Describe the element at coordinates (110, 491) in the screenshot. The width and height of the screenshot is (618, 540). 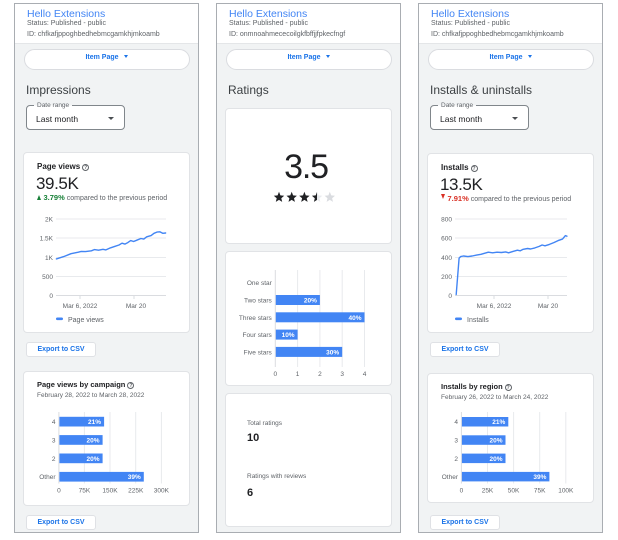
I see `svg-text: 150K` at that location.